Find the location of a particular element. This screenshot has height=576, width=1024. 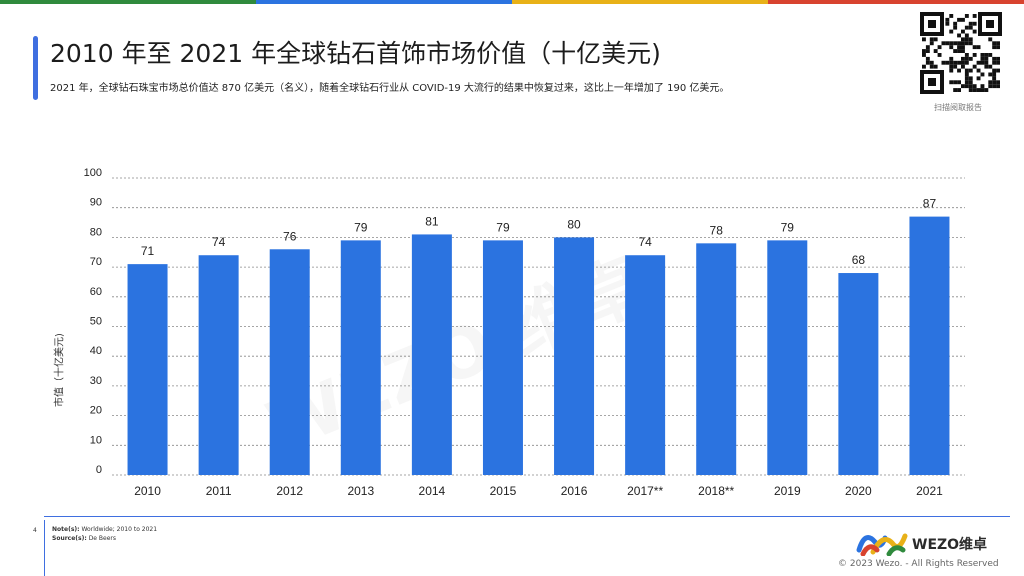

x-tick-label: 2015 is located at coordinates (503, 491).